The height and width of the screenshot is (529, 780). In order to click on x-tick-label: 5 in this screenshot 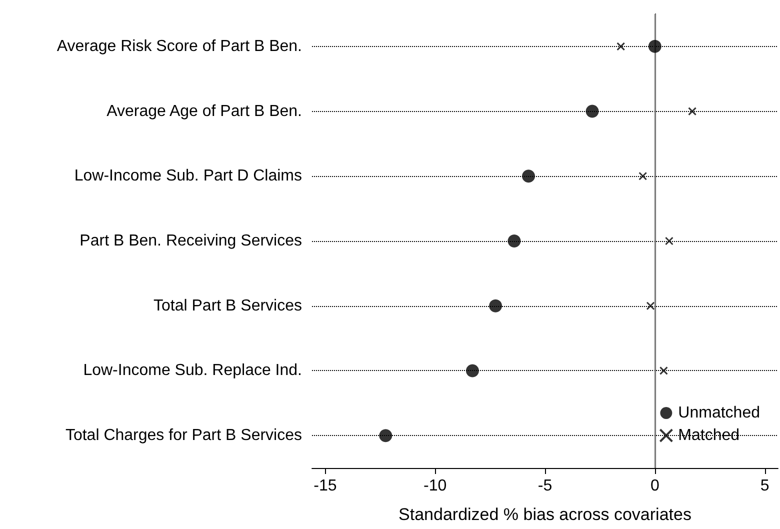, I will do `click(765, 486)`.